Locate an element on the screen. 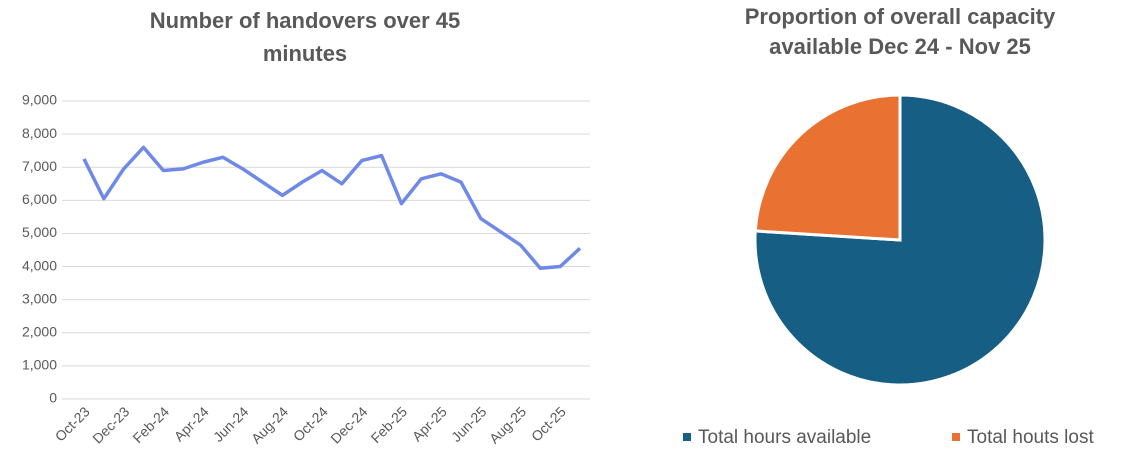  x-tick-label: Oct-25 is located at coordinates (548, 423).